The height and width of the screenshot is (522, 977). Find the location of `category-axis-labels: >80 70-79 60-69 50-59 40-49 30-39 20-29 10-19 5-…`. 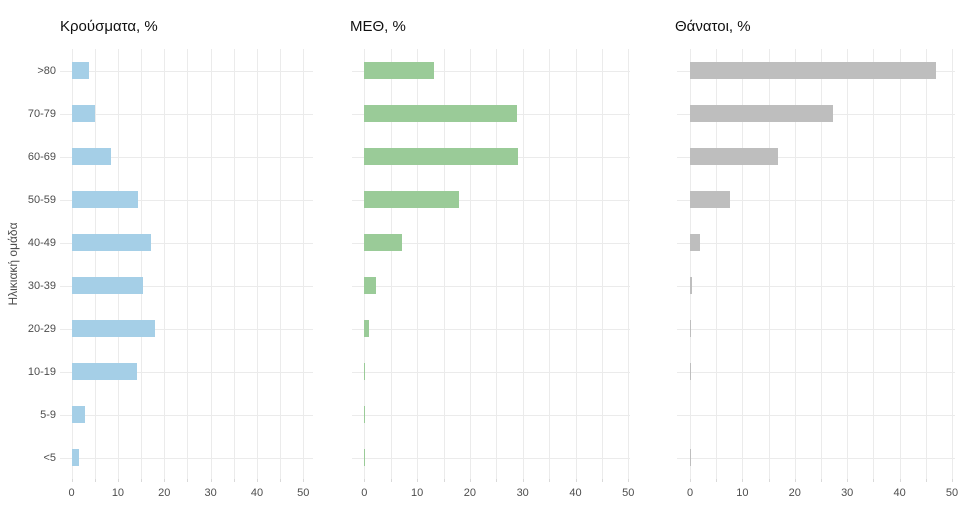

category-axis-labels: >80 70-79 60-69 50-59 40-49 30-39 20-29 10-19 5-… is located at coordinates (28, 264).